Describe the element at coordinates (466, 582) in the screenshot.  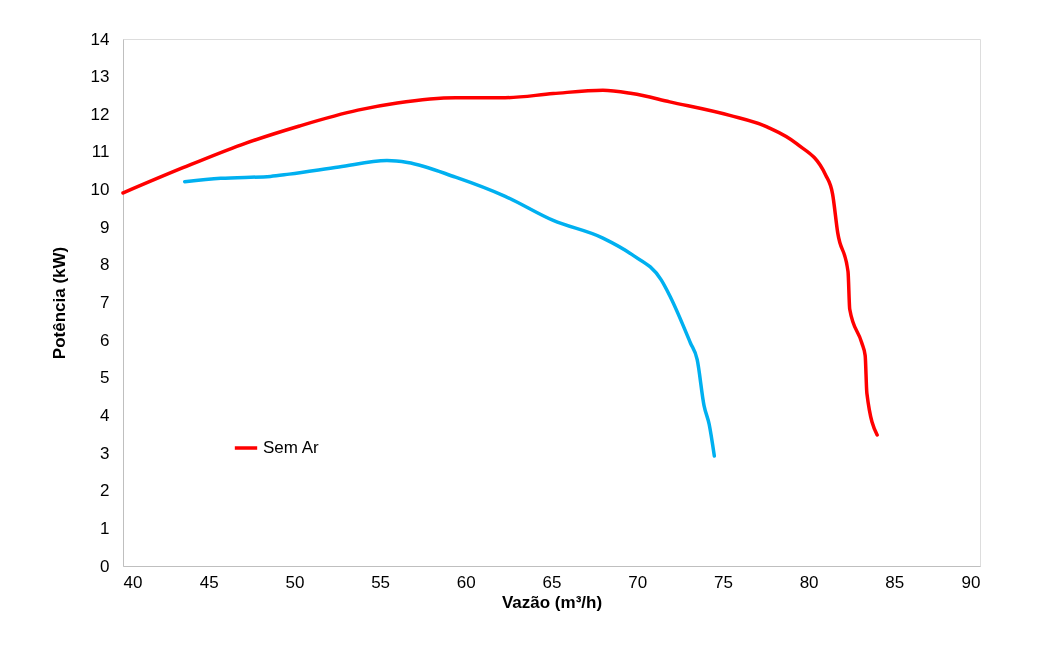
I see `x-tick-label: 60` at that location.